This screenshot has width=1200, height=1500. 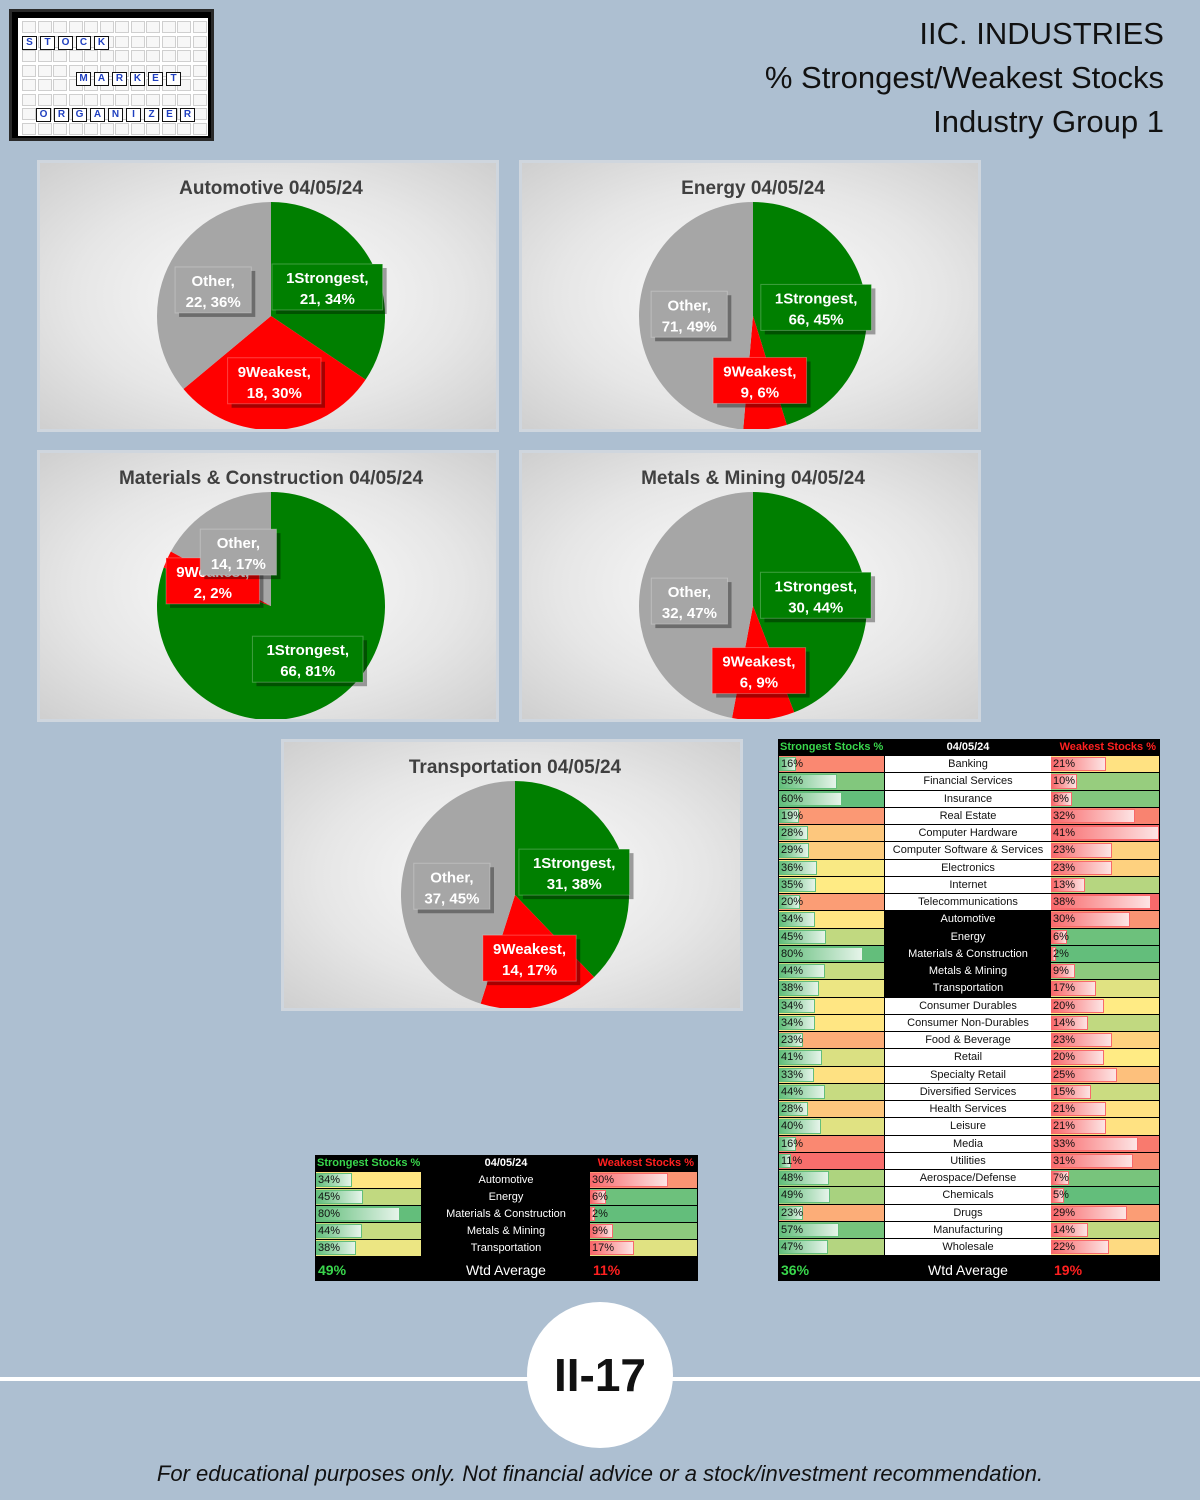 I want to click on strongest-cell: 48%, so click(x=831, y=1178).